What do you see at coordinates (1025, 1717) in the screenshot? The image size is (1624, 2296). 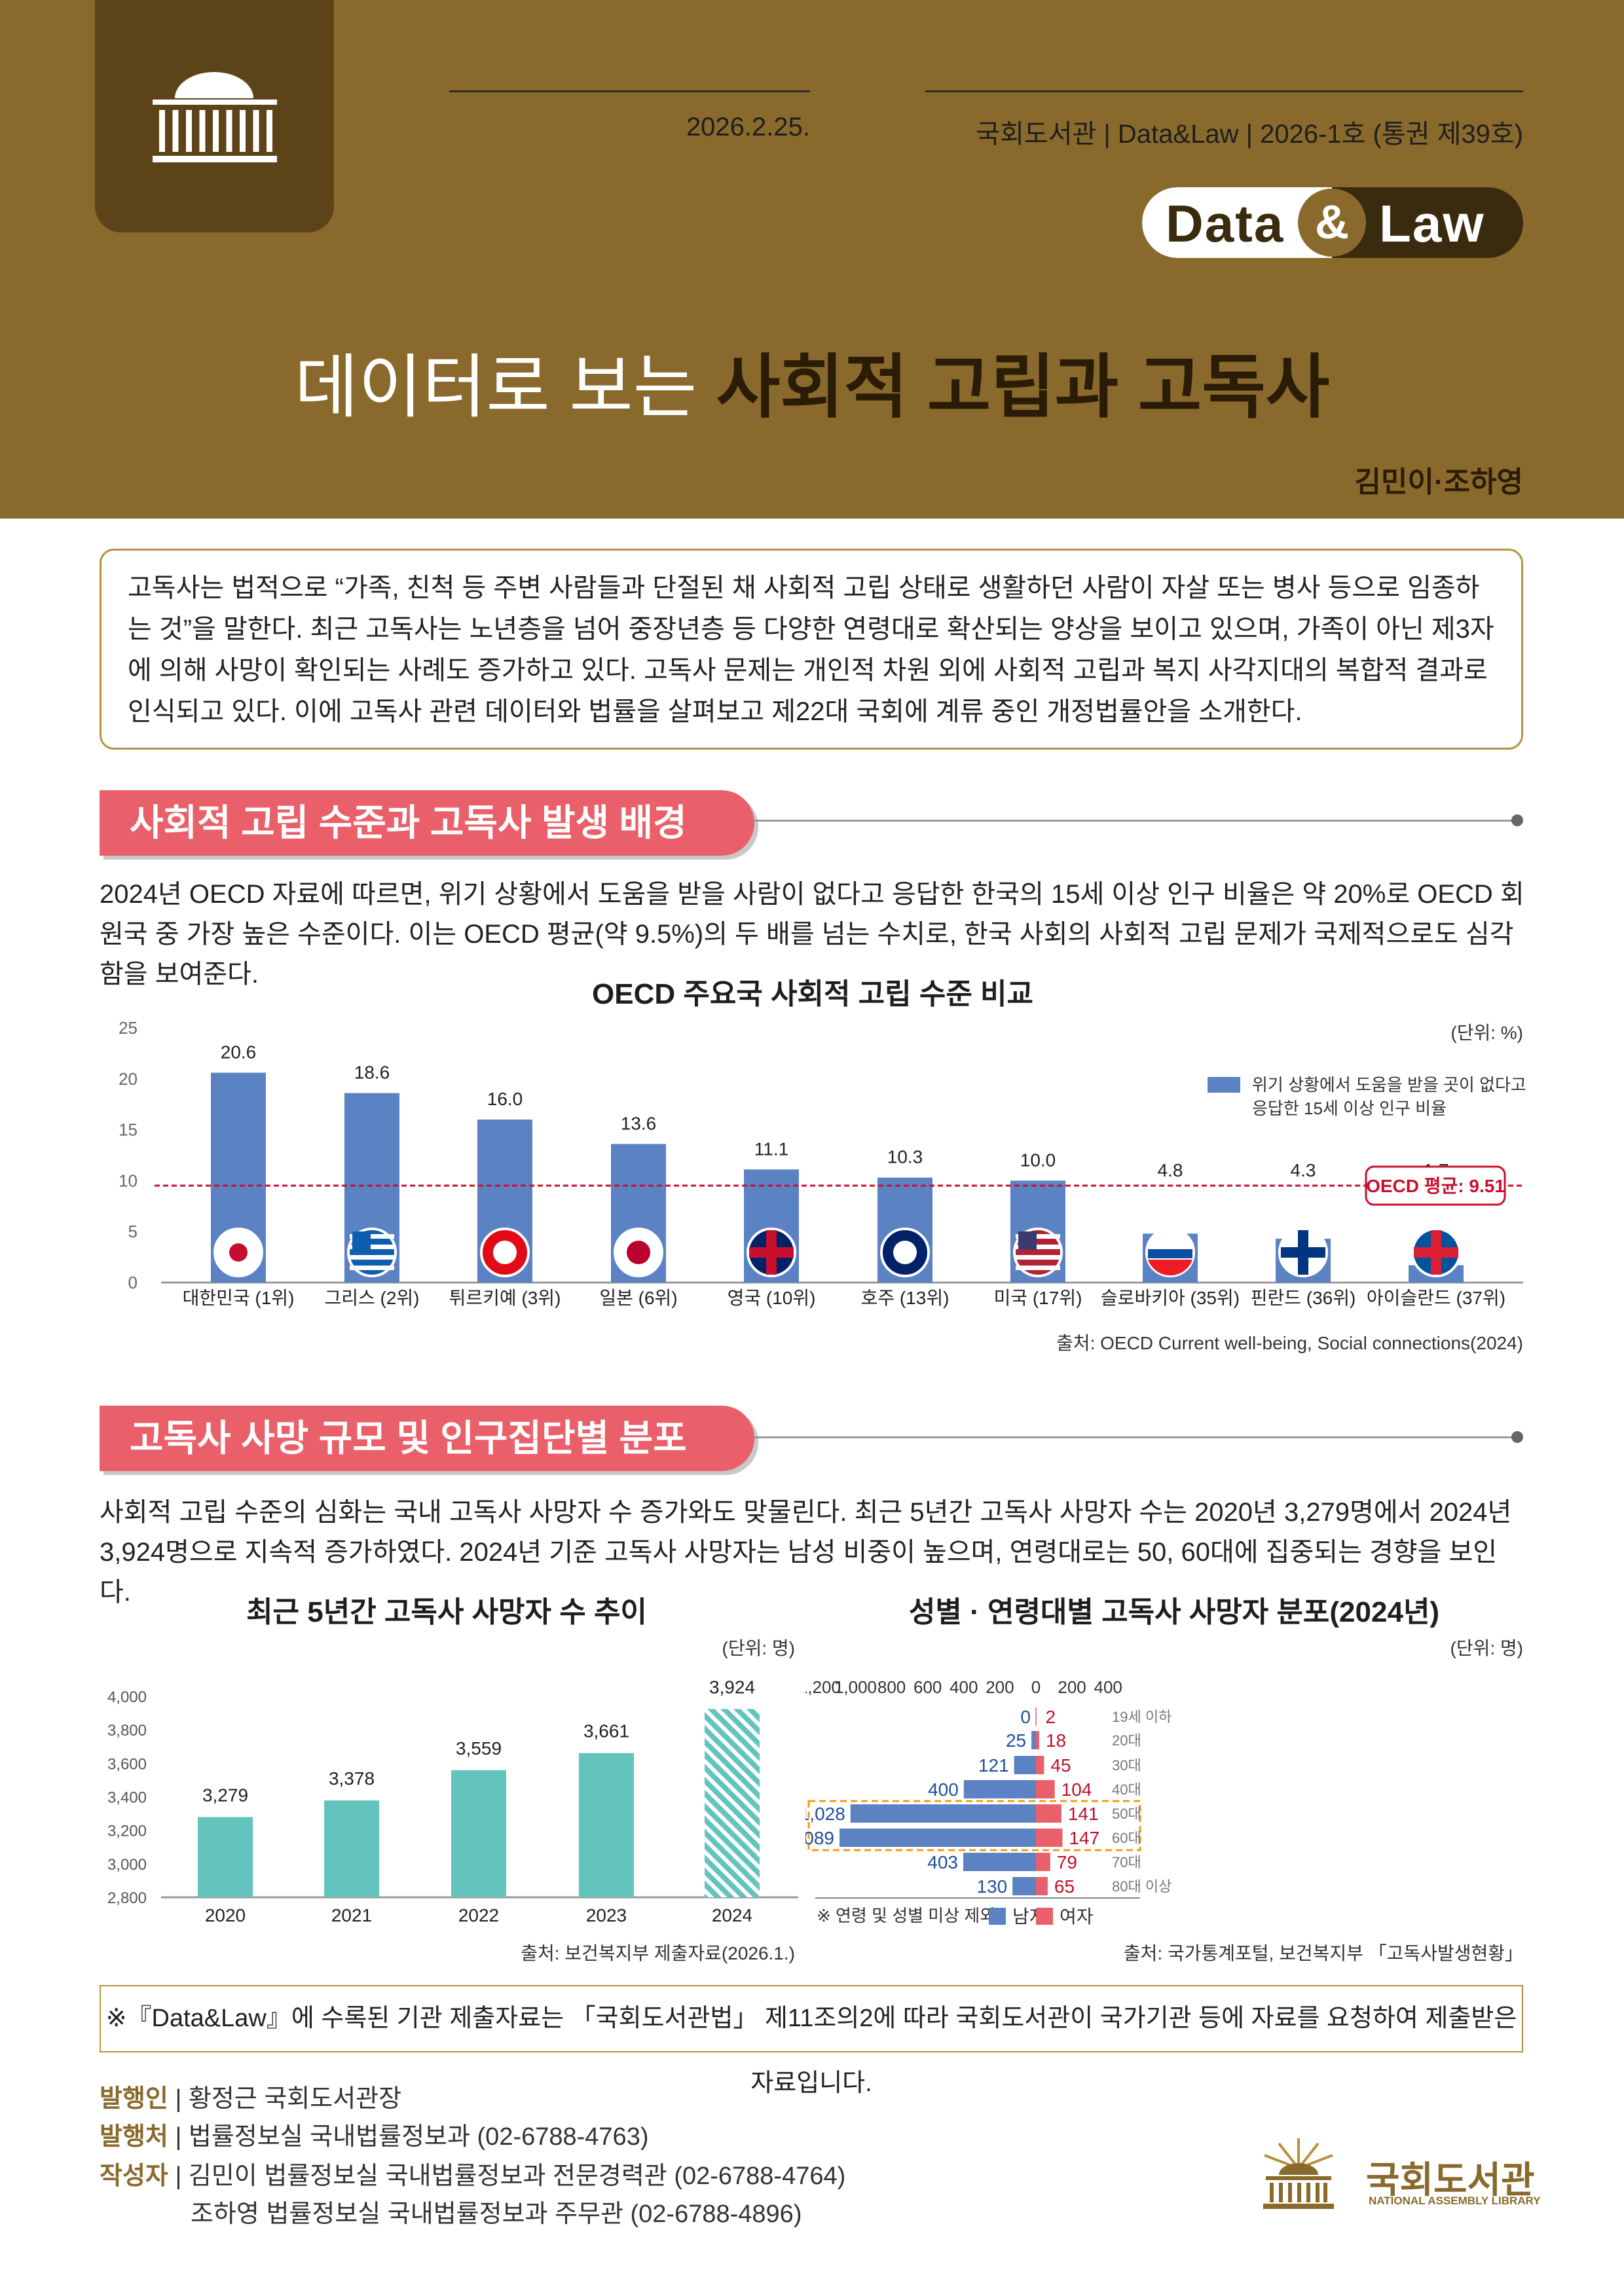 I see `male-value-label: 0` at bounding box center [1025, 1717].